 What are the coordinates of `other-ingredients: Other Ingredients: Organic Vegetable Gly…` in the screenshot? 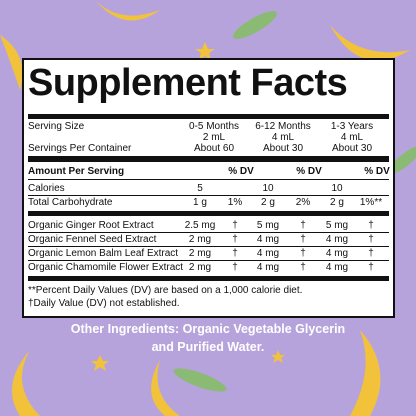 It's located at (208, 329).